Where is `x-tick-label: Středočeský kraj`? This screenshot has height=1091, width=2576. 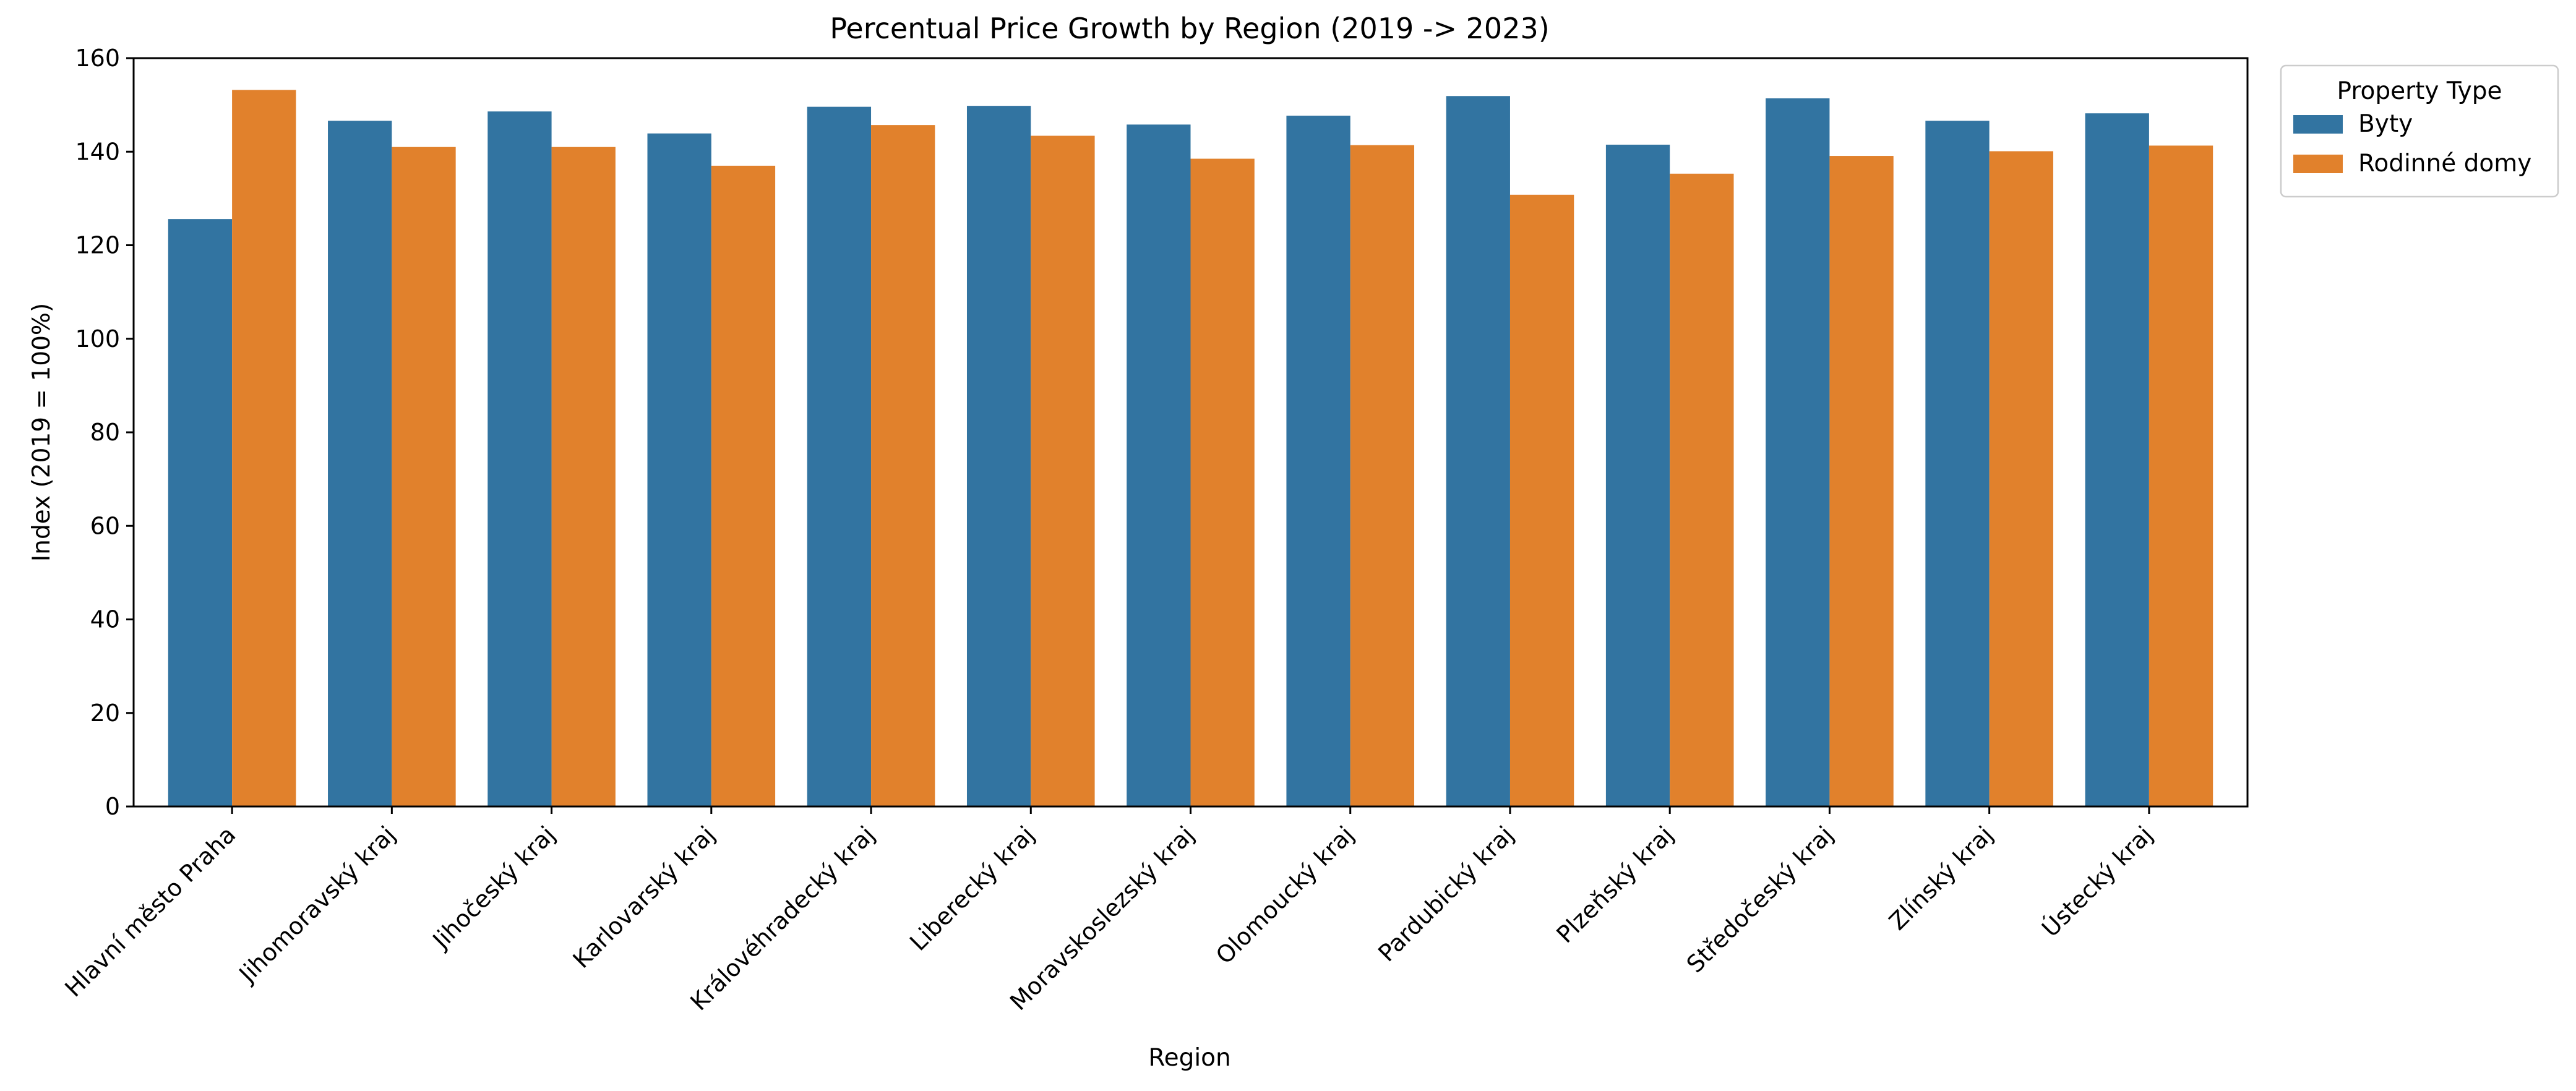 x-tick-label: Středočeský kraj is located at coordinates (1760, 900).